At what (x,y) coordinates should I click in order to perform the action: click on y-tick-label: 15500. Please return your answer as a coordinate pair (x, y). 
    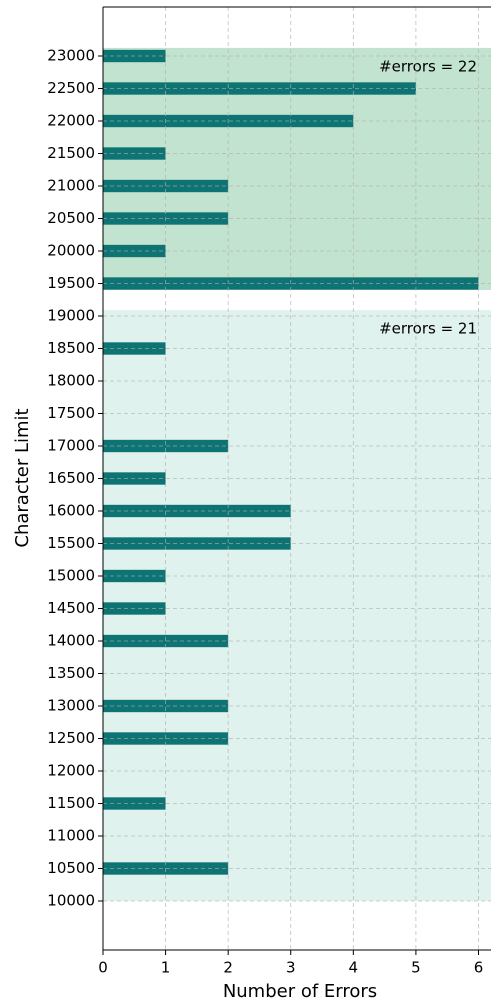
    Looking at the image, I should click on (71, 543).